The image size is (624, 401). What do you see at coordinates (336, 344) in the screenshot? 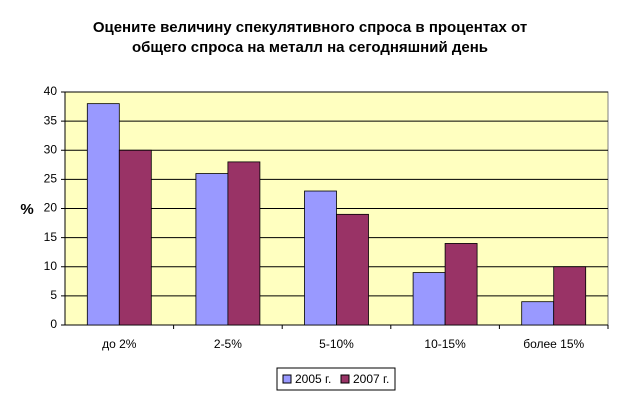
I see `x-tick-label: 5-10%` at bounding box center [336, 344].